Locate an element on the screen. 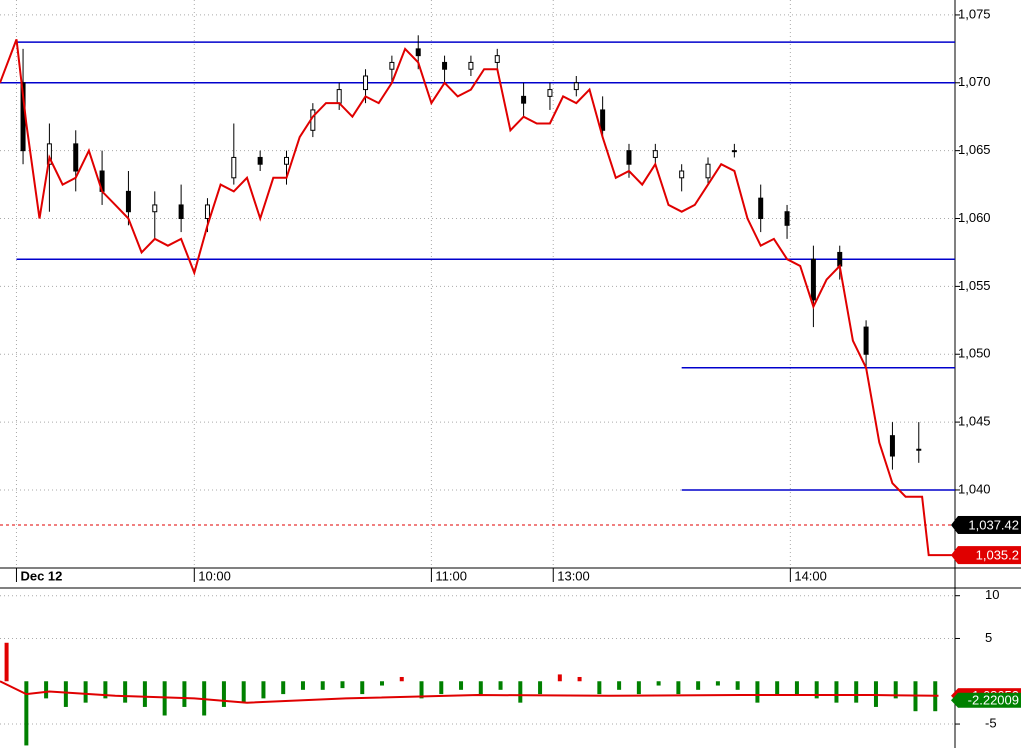  price-label: -2.22009 is located at coordinates (993, 700).